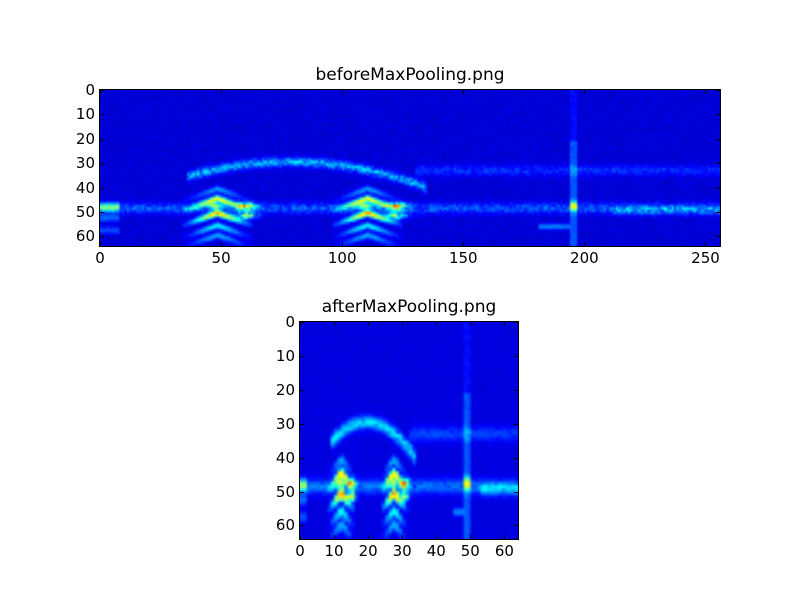 This screenshot has height=600, width=800. I want to click on x-tick-label: 40, so click(436, 551).